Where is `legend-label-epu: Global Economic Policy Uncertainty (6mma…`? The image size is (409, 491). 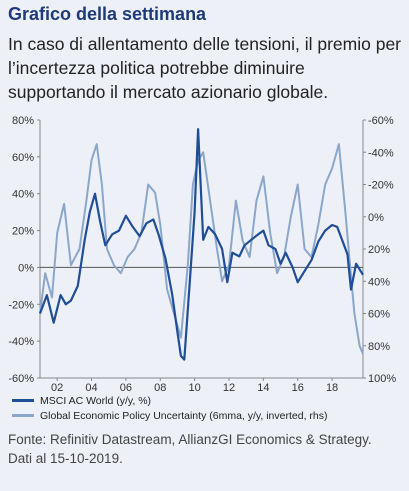 legend-label-epu: Global Economic Policy Uncertainty (6mma… is located at coordinates (184, 415).